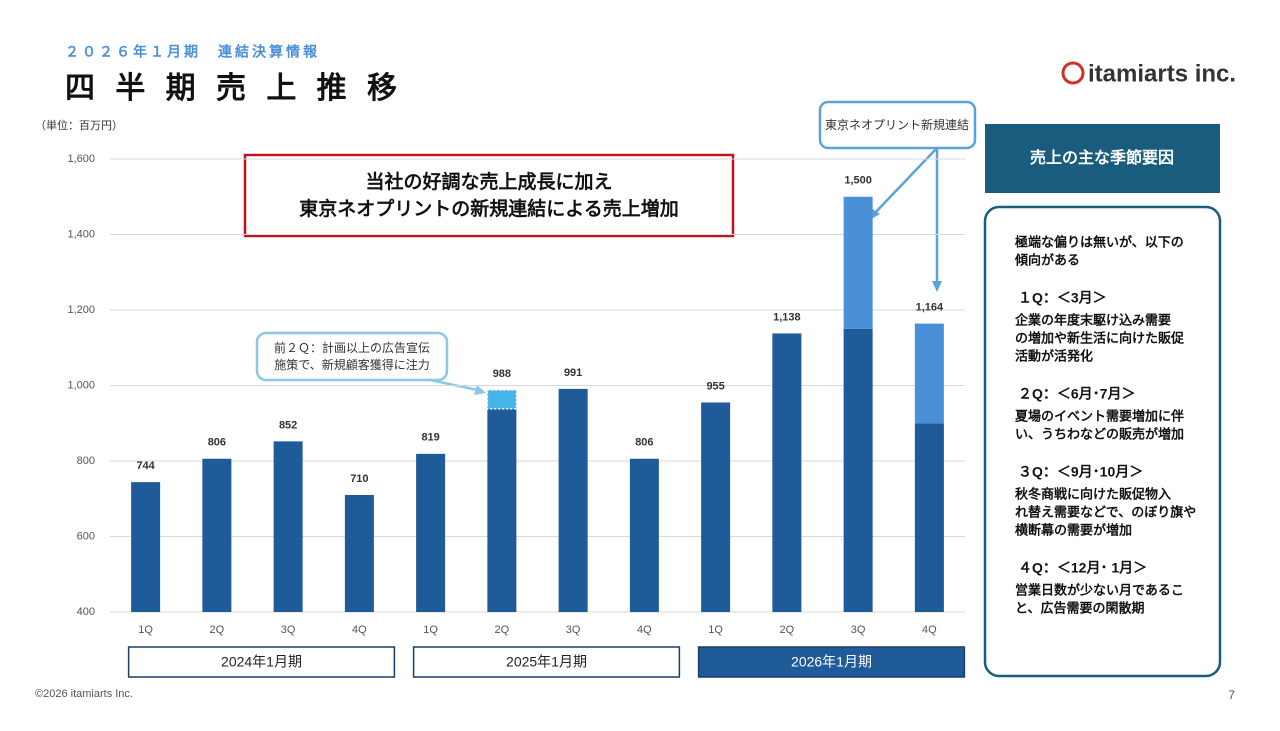 This screenshot has height=731, width=1280. Describe the element at coordinates (930, 307) in the screenshot. I see `total-label: 1,164` at that location.